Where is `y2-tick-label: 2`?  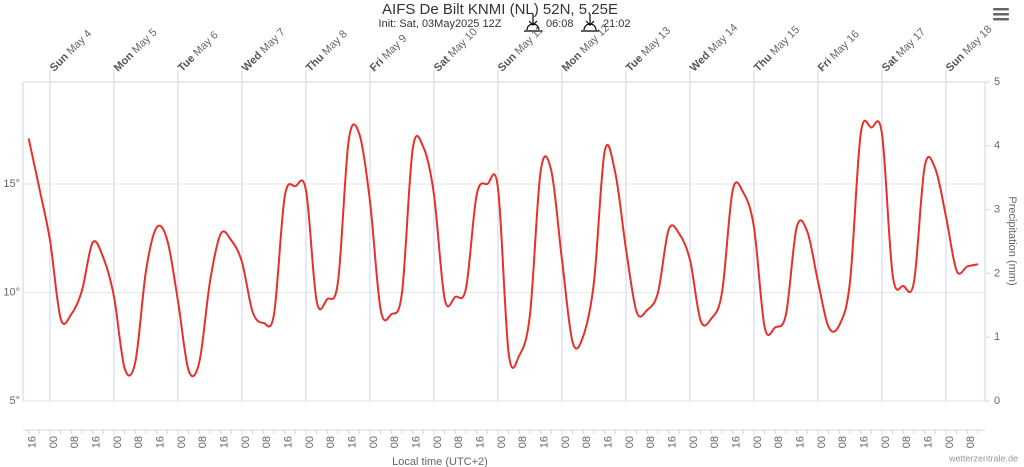 y2-tick-label: 2 is located at coordinates (997, 273).